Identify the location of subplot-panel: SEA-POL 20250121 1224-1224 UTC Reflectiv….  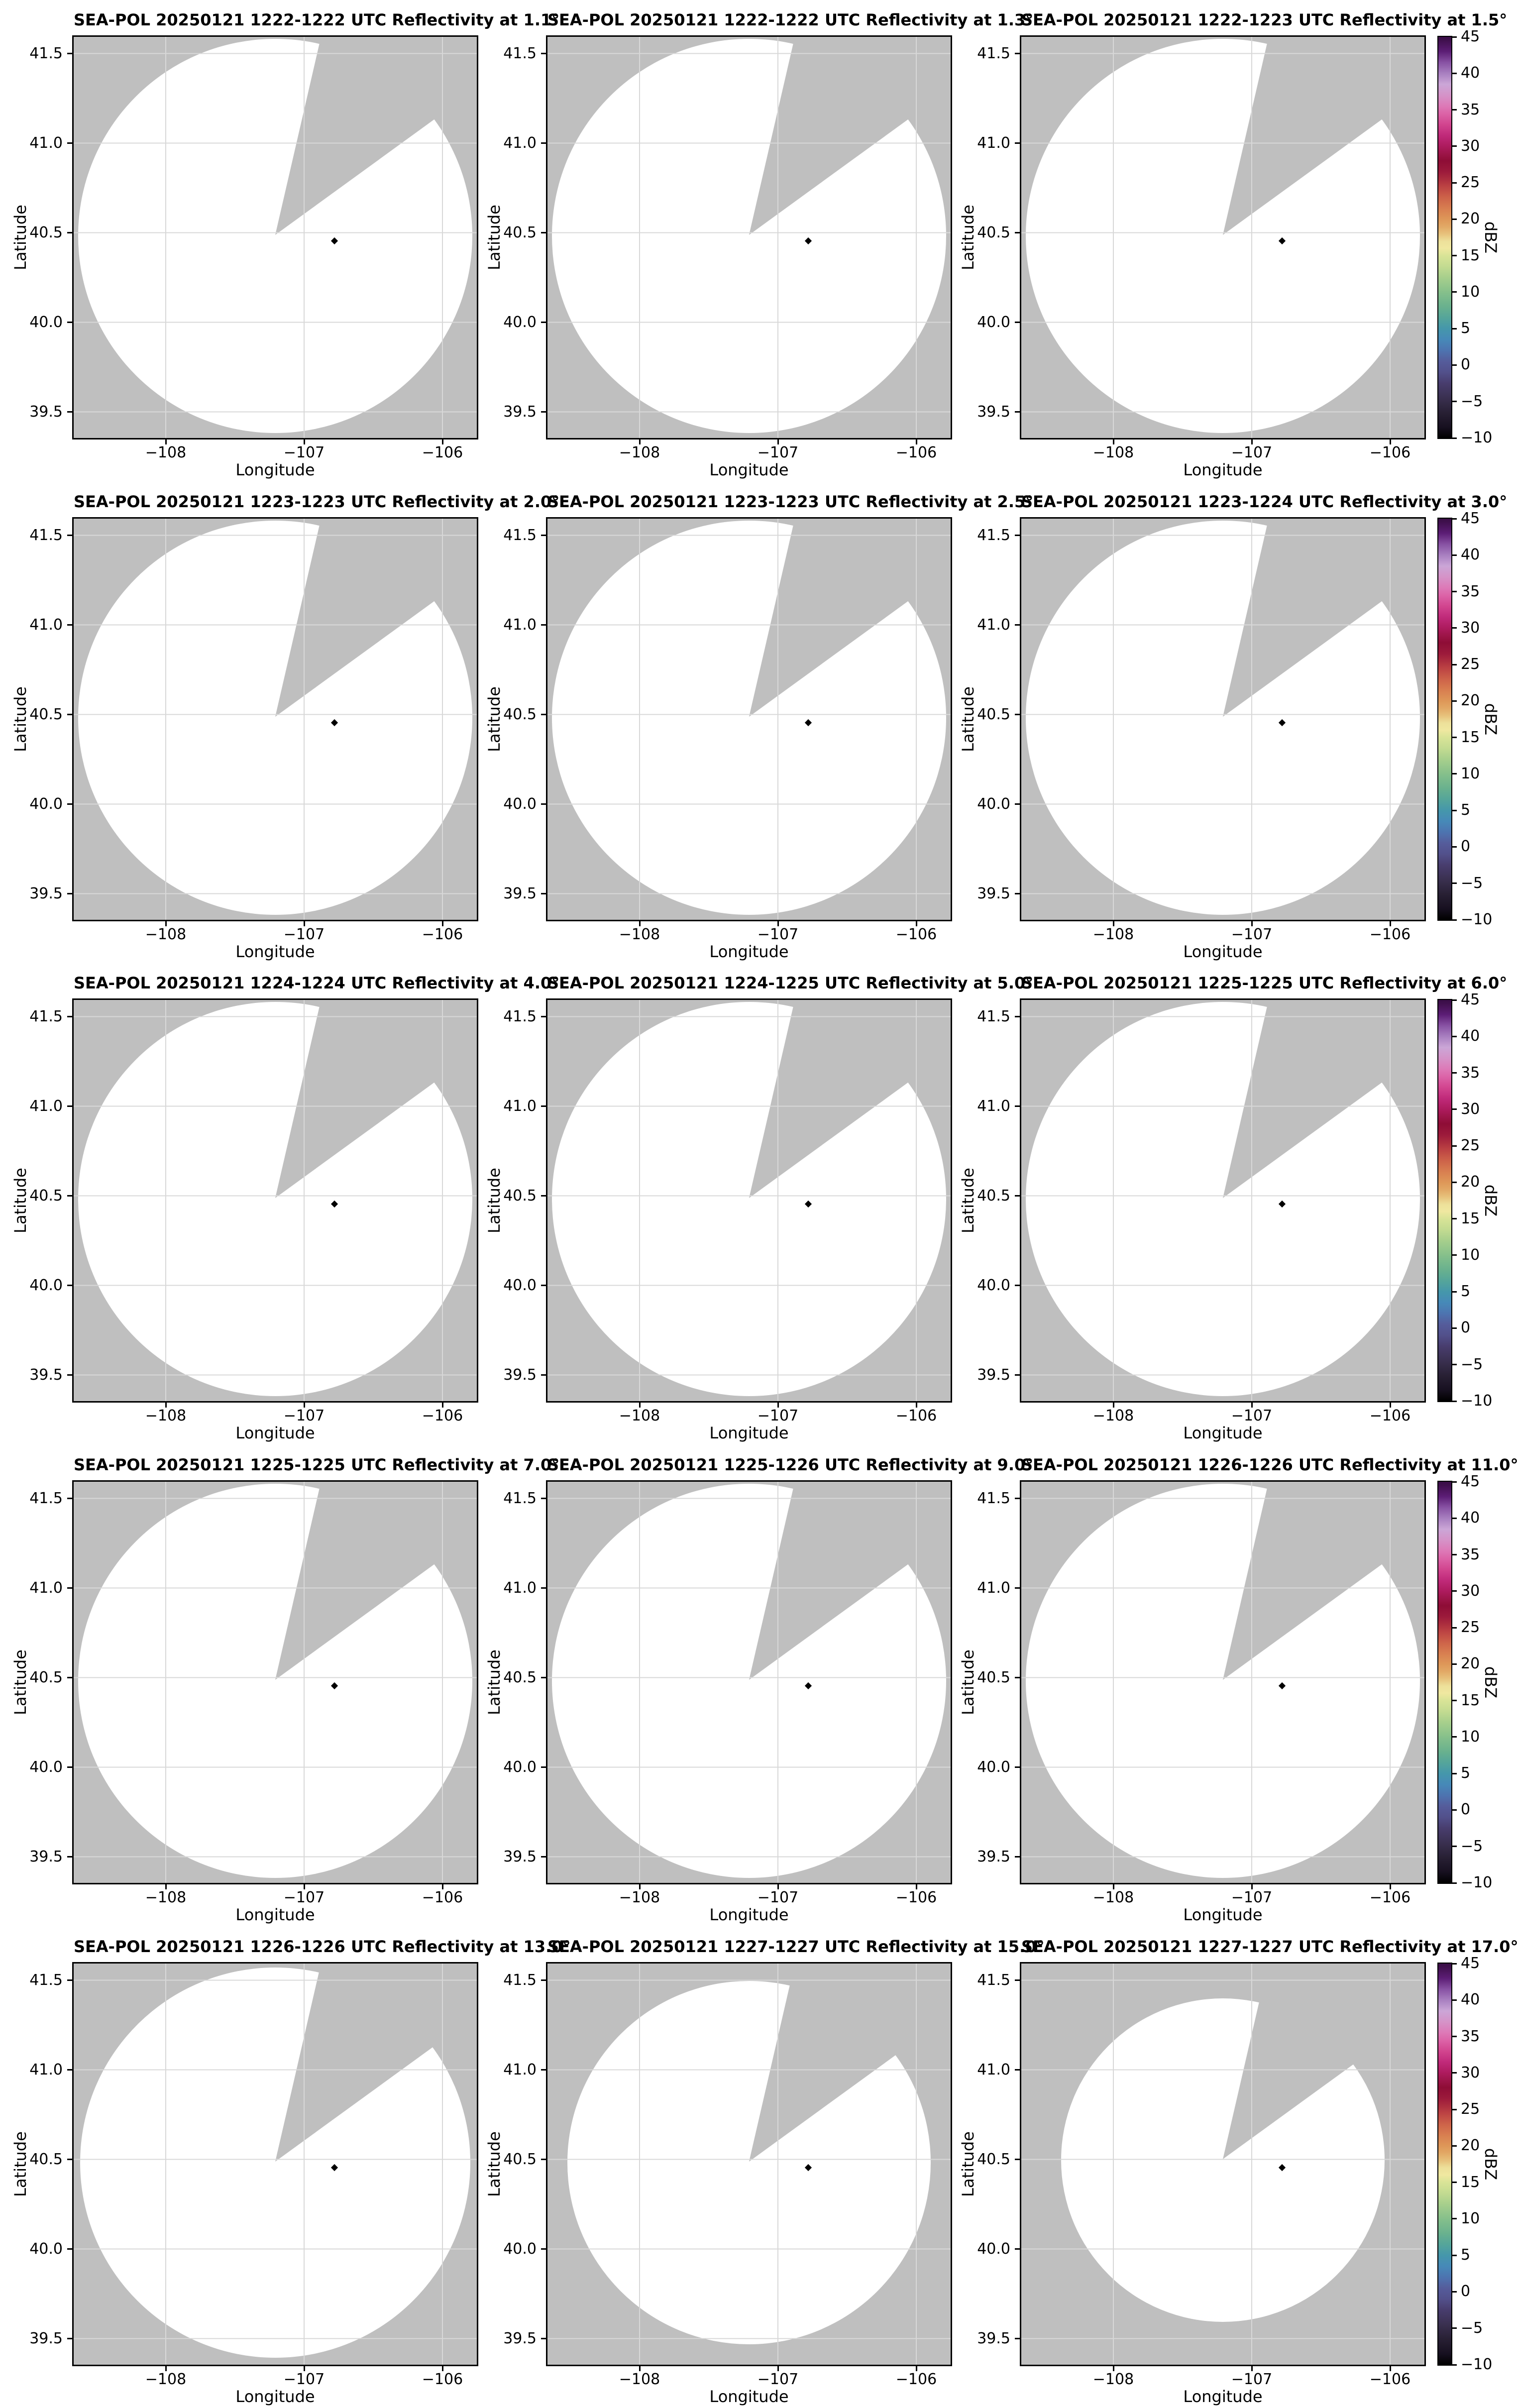
(280, 1203).